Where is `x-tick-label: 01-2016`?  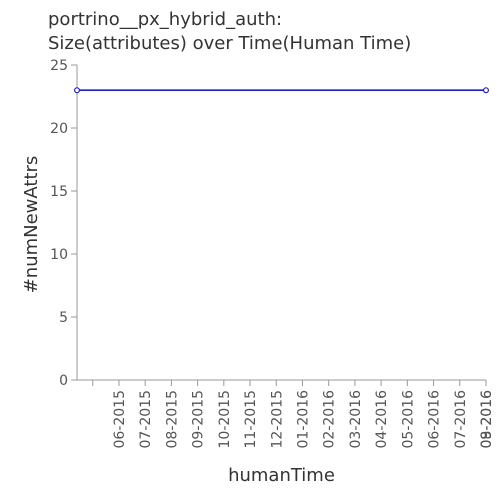
x-tick-label: 01-2016 is located at coordinates (303, 419).